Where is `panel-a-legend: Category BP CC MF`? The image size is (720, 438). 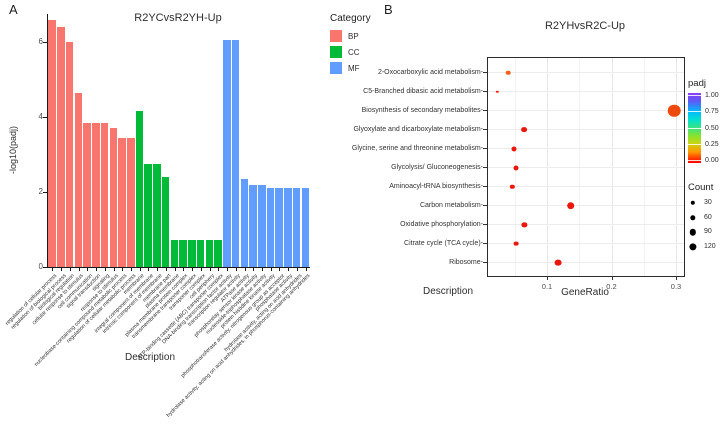 panel-a-legend: Category BP CC MF is located at coordinates (370, 44).